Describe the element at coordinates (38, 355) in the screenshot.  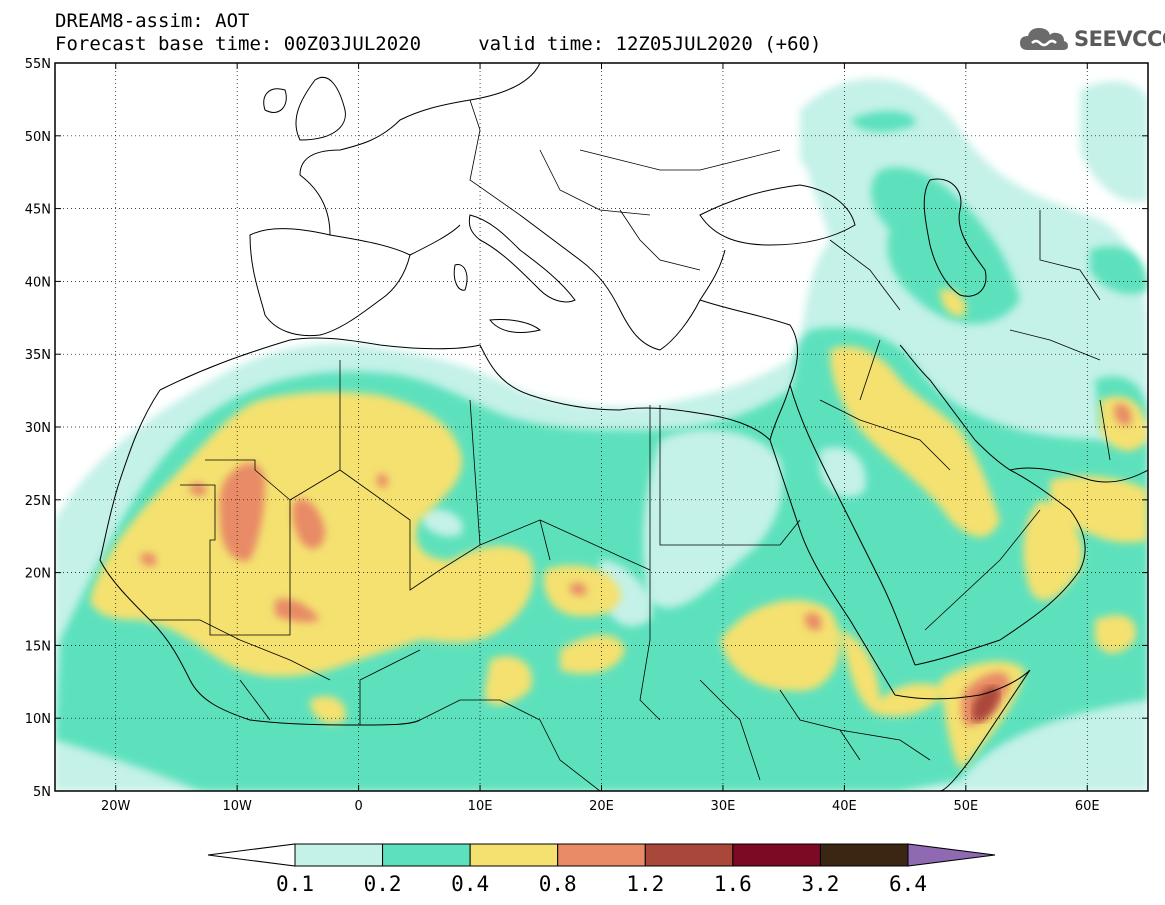
I see `lat-tick-label: 35N` at that location.